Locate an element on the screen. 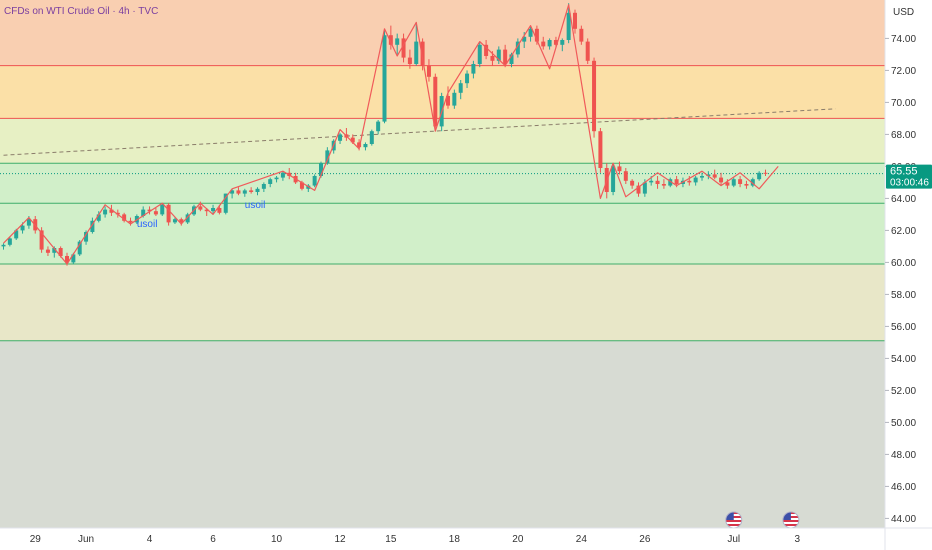 Image resolution: width=932 pixels, height=550 pixels. x-tick-label: 20 is located at coordinates (518, 539).